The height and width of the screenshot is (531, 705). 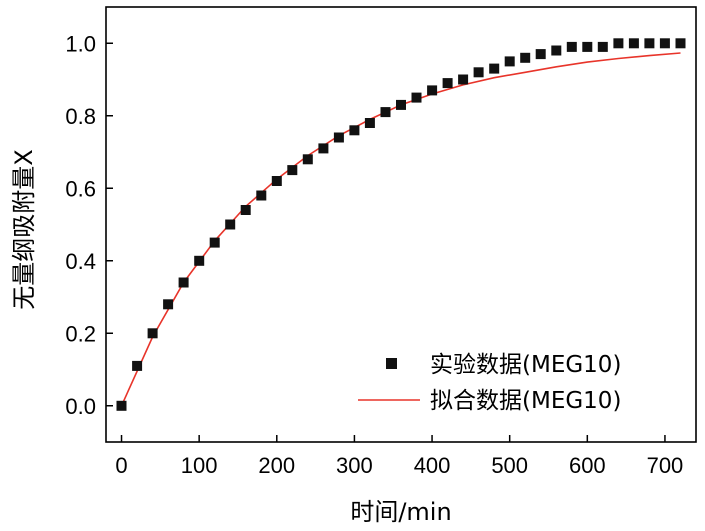 What do you see at coordinates (80, 116) in the screenshot?
I see `y-tick-label: 0.8` at bounding box center [80, 116].